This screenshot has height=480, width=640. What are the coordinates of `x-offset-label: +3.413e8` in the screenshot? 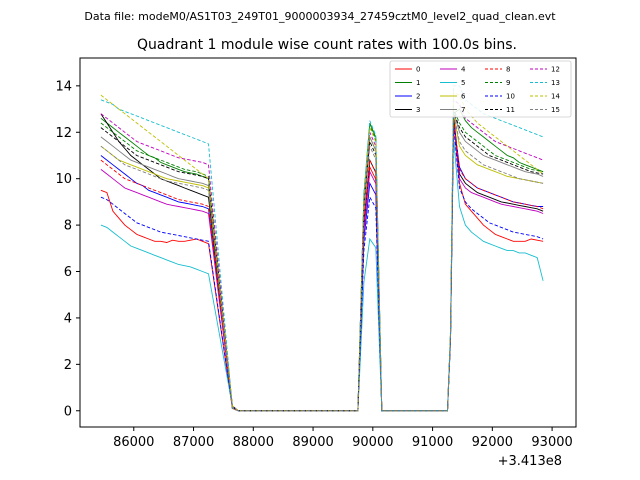 It's located at (530, 461).